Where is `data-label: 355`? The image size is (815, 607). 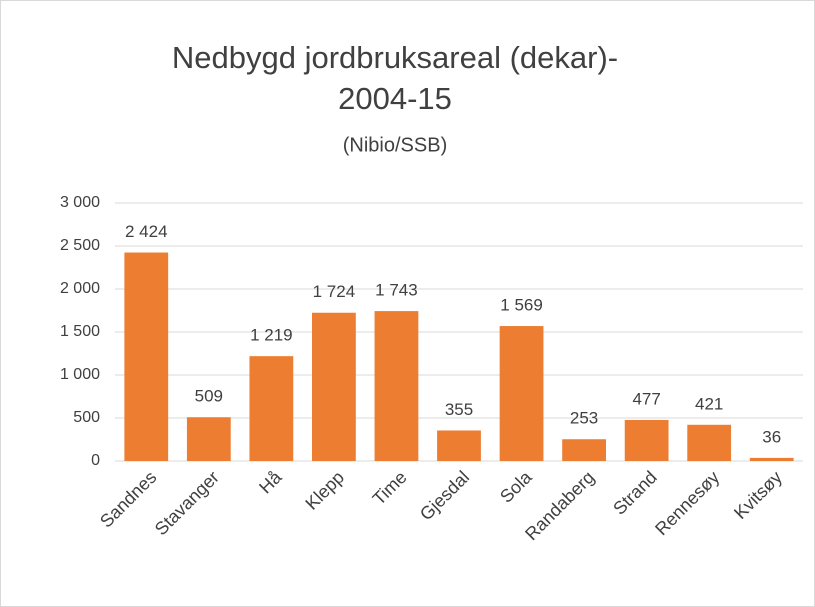 data-label: 355 is located at coordinates (459, 409).